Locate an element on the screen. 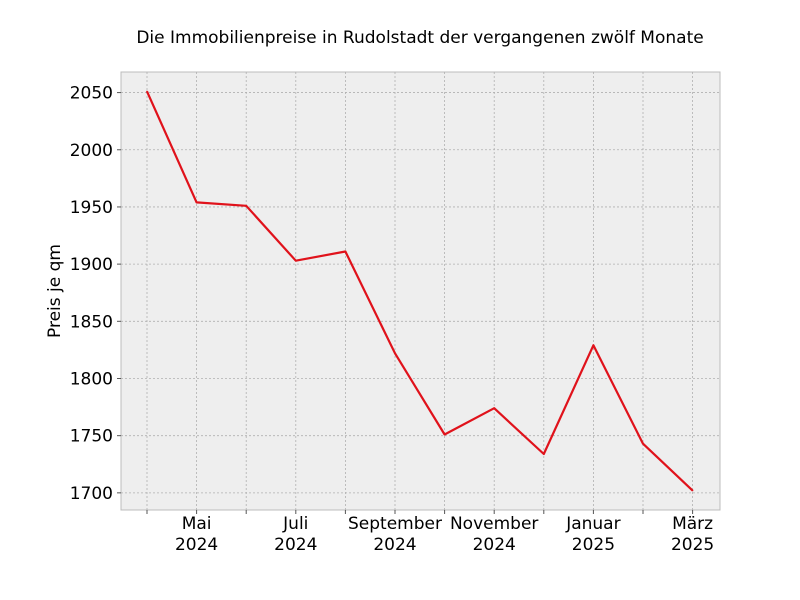  x-tick-label-month: September is located at coordinates (395, 524).